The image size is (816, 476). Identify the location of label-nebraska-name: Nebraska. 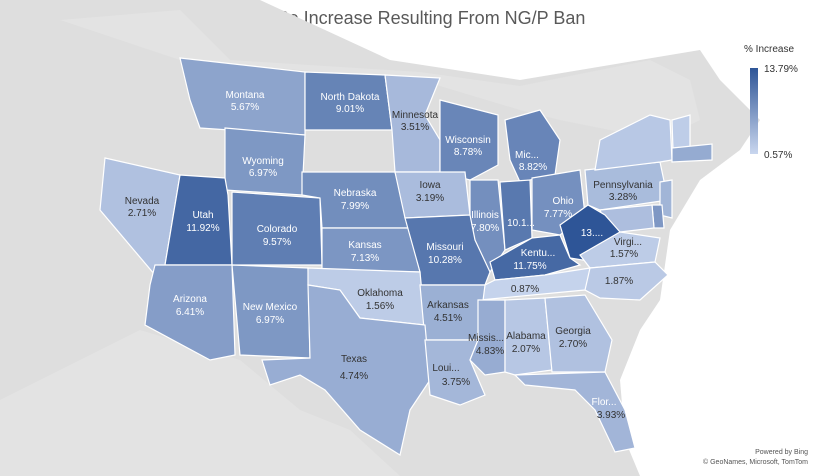
(355, 193).